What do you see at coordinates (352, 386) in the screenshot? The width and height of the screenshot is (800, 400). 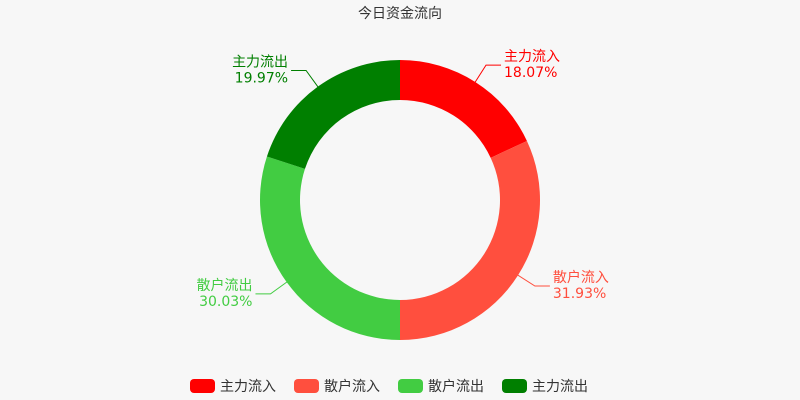 I see `legend-label: 散户流入` at bounding box center [352, 386].